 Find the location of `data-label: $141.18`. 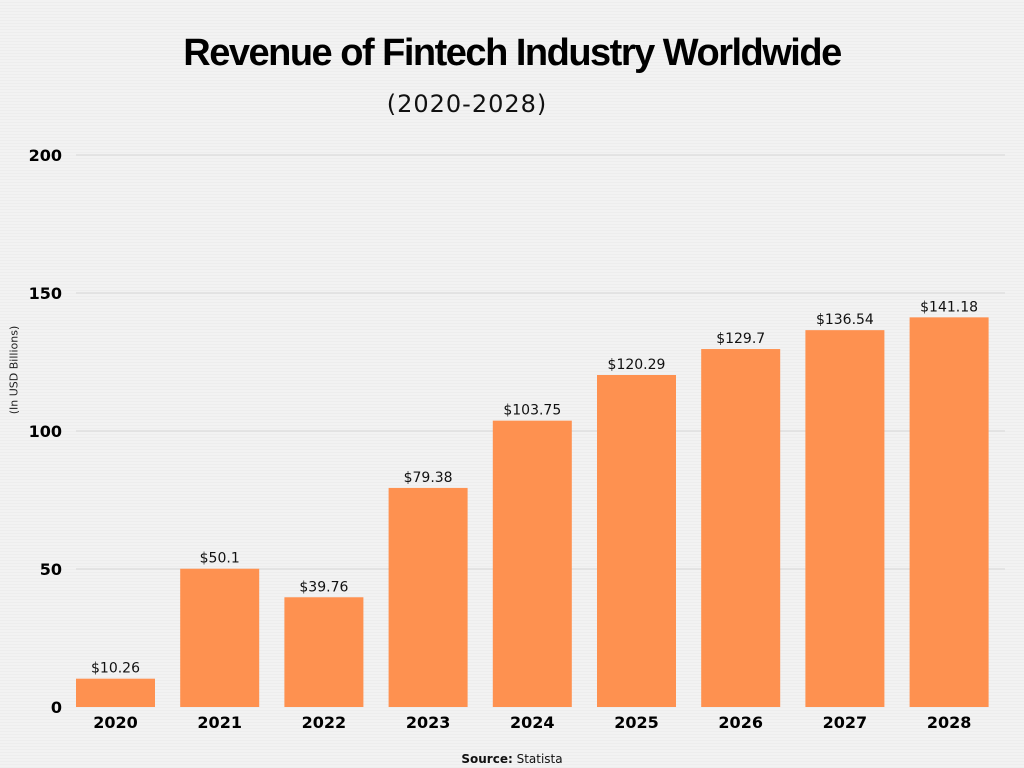

data-label: $141.18 is located at coordinates (949, 307).